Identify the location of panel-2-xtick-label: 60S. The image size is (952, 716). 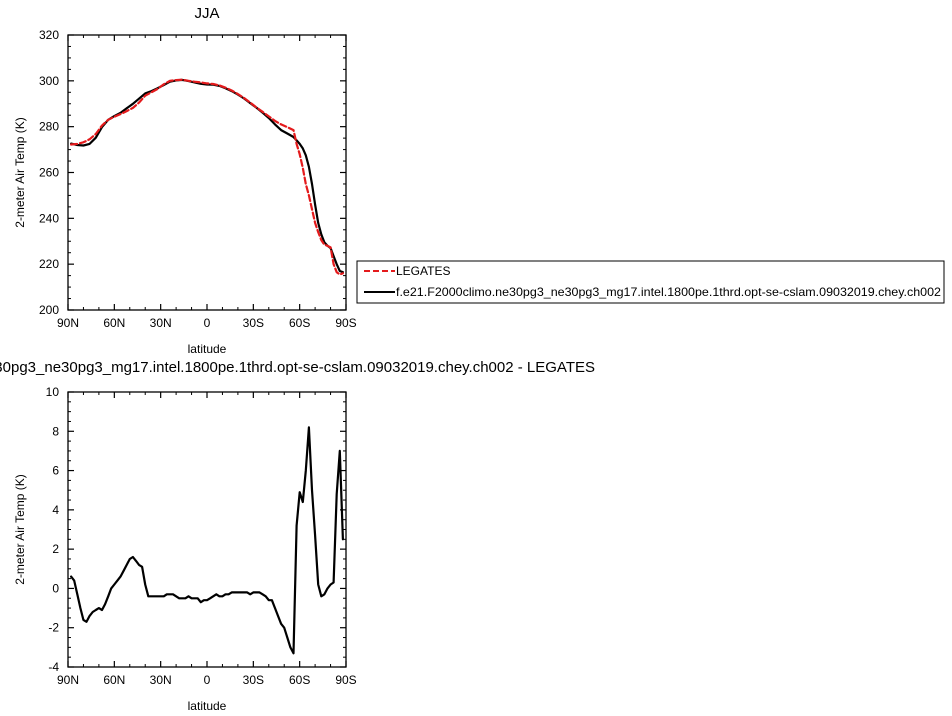
(299, 680).